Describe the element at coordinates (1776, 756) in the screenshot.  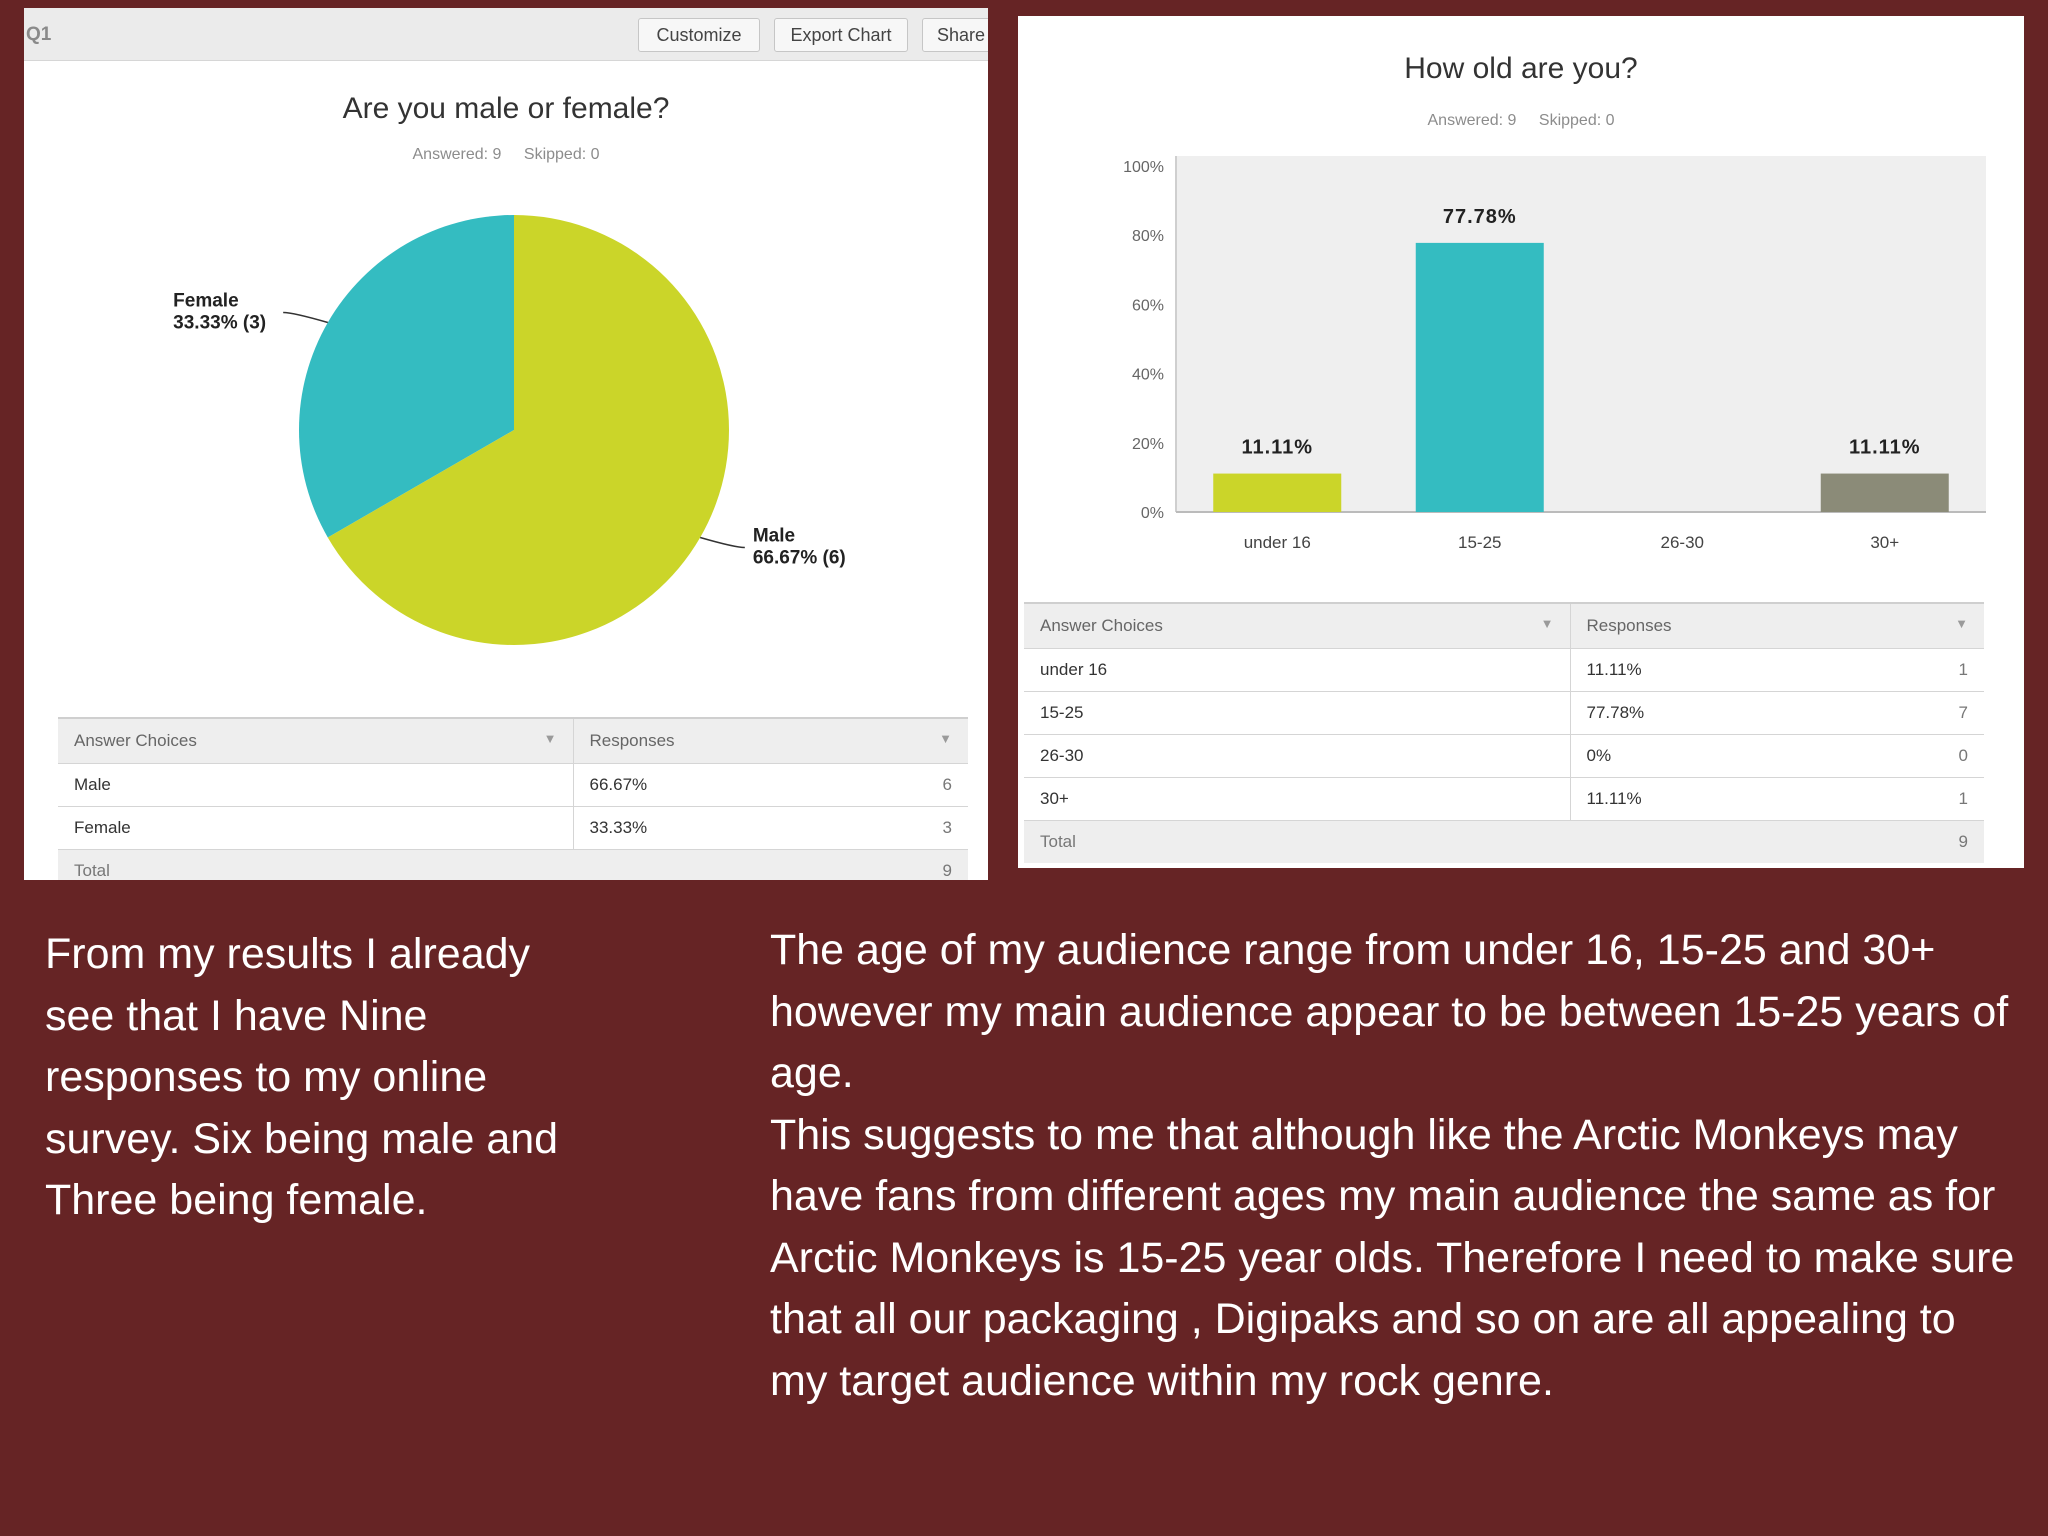
I see `response-cell: 0% 0` at that location.